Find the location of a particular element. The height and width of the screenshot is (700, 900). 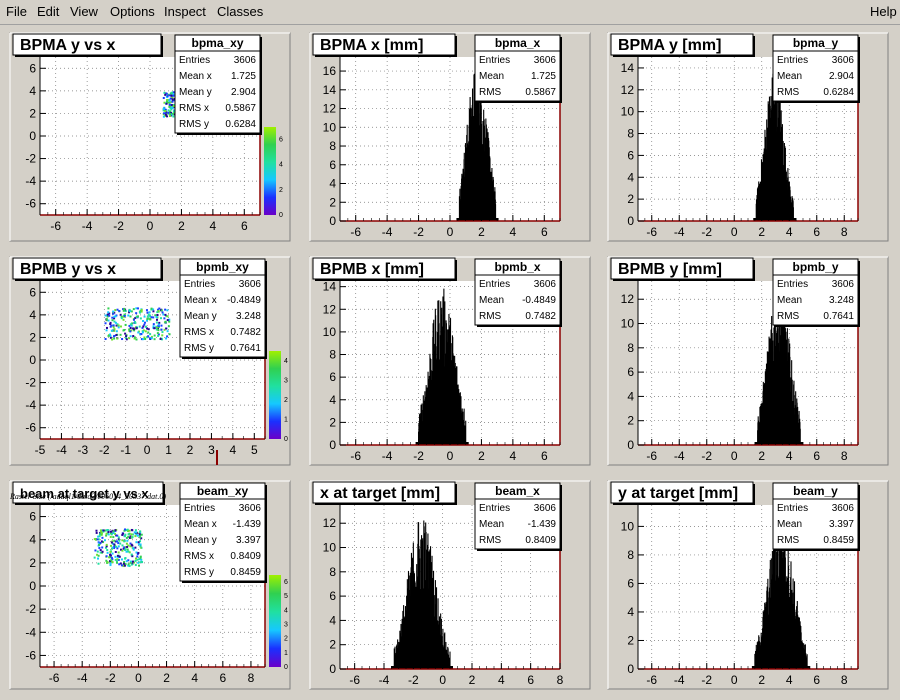

stats-key: Mean is located at coordinates (491, 76).